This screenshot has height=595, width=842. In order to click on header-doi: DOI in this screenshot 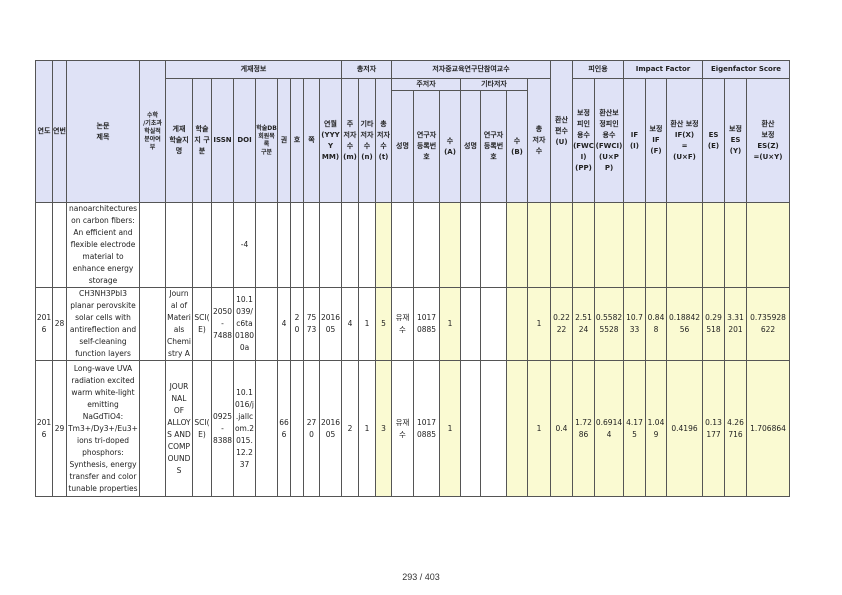, I will do `click(244, 140)`.